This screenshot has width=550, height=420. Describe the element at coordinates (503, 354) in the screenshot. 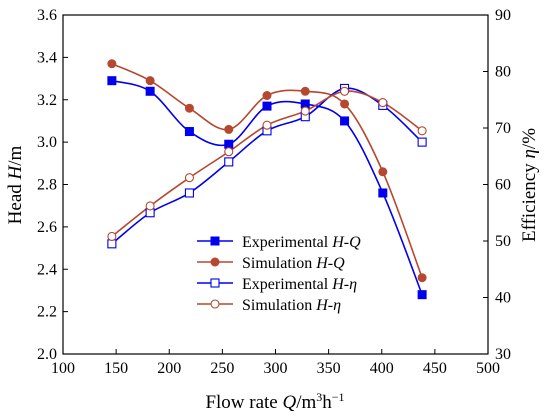

I see `y-right-tick-label: 30` at that location.